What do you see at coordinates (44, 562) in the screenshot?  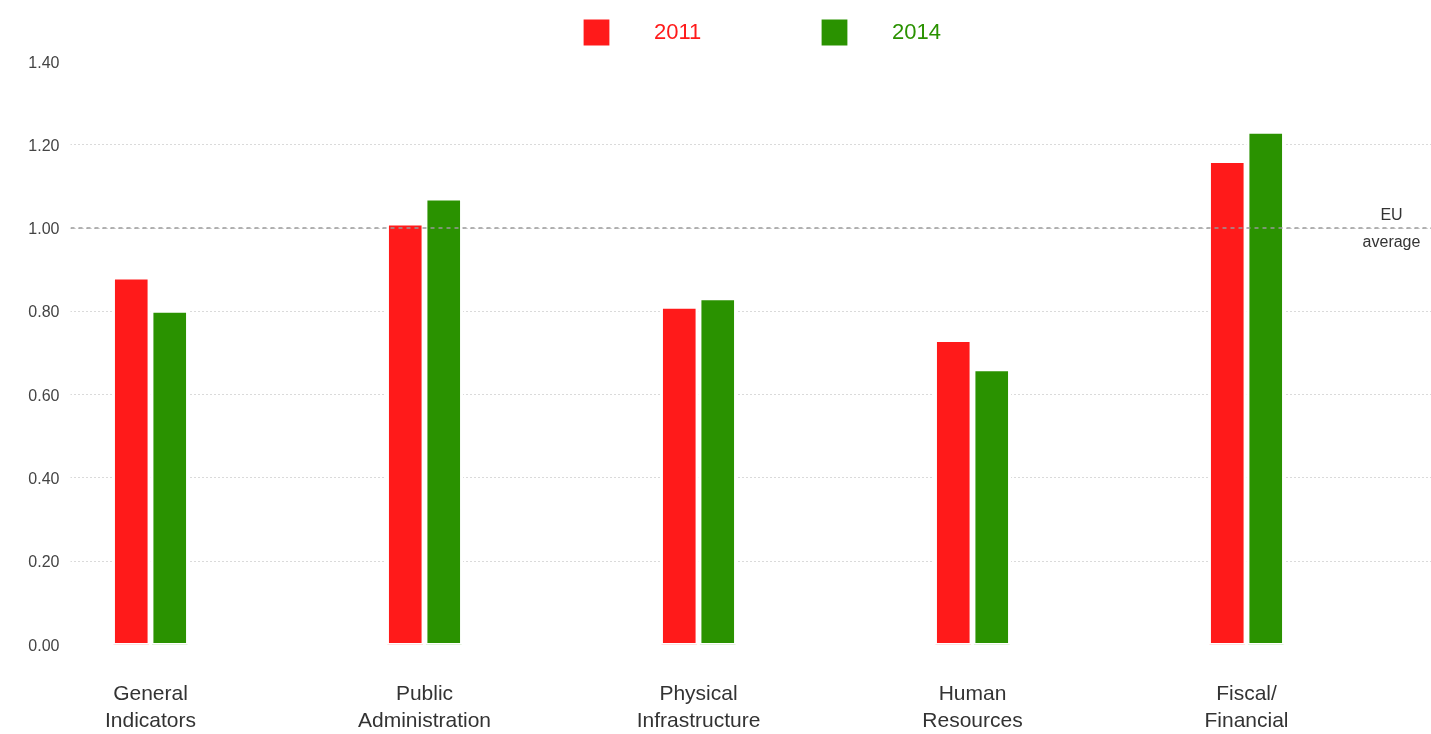 I see `y-tick-label: 0.20` at bounding box center [44, 562].